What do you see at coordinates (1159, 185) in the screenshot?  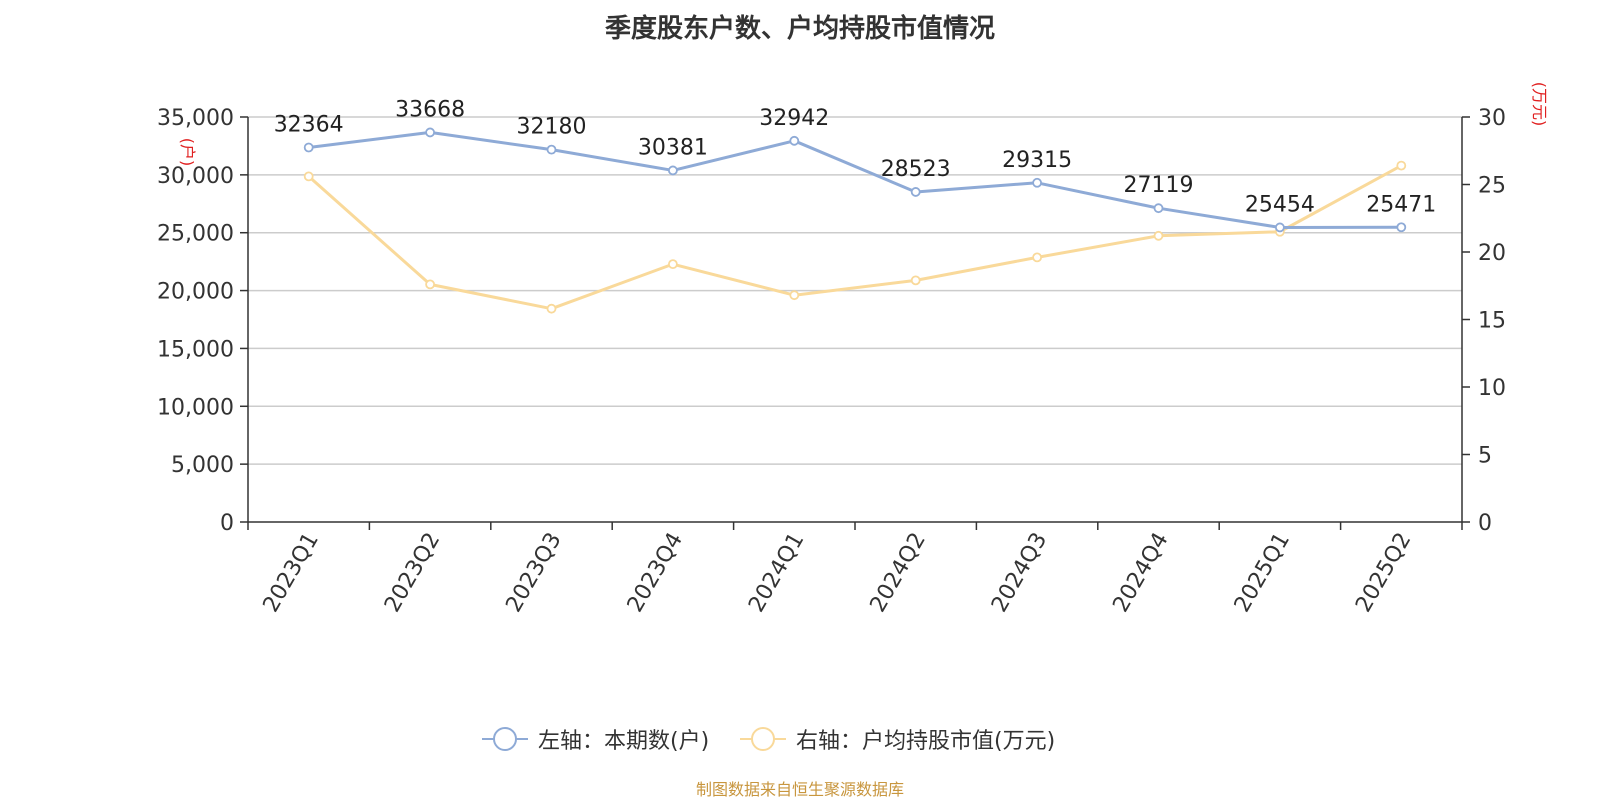 I see `data-label: 27119` at bounding box center [1159, 185].